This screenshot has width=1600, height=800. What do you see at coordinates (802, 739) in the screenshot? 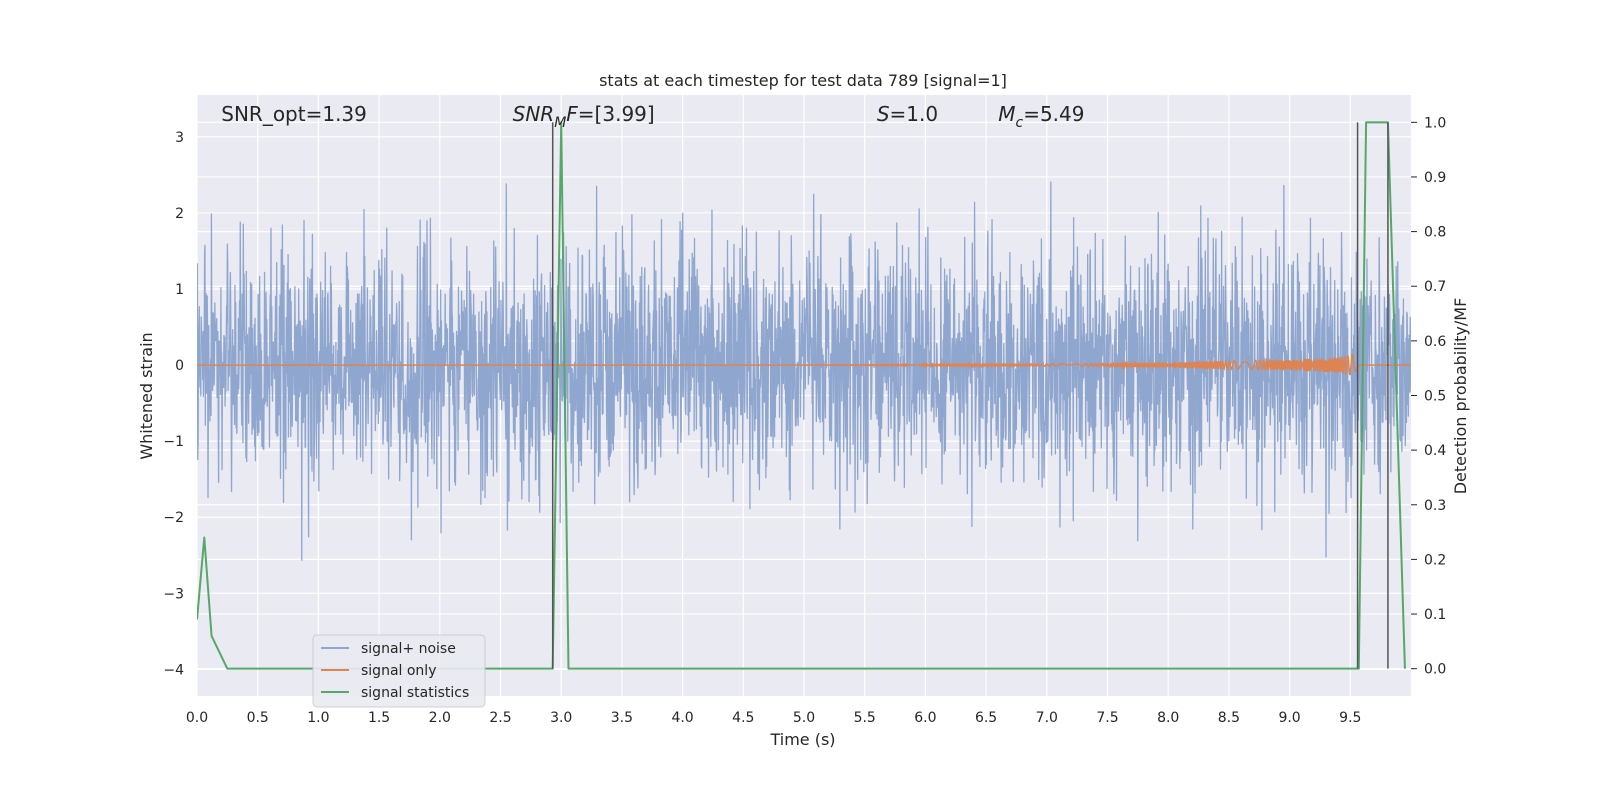
I see `x-axis-label: Time (s)` at bounding box center [802, 739].